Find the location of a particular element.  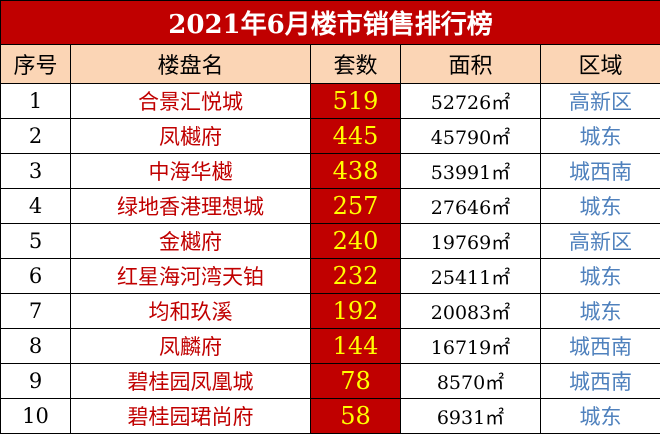

column-header: 序号 is located at coordinates (35, 64).